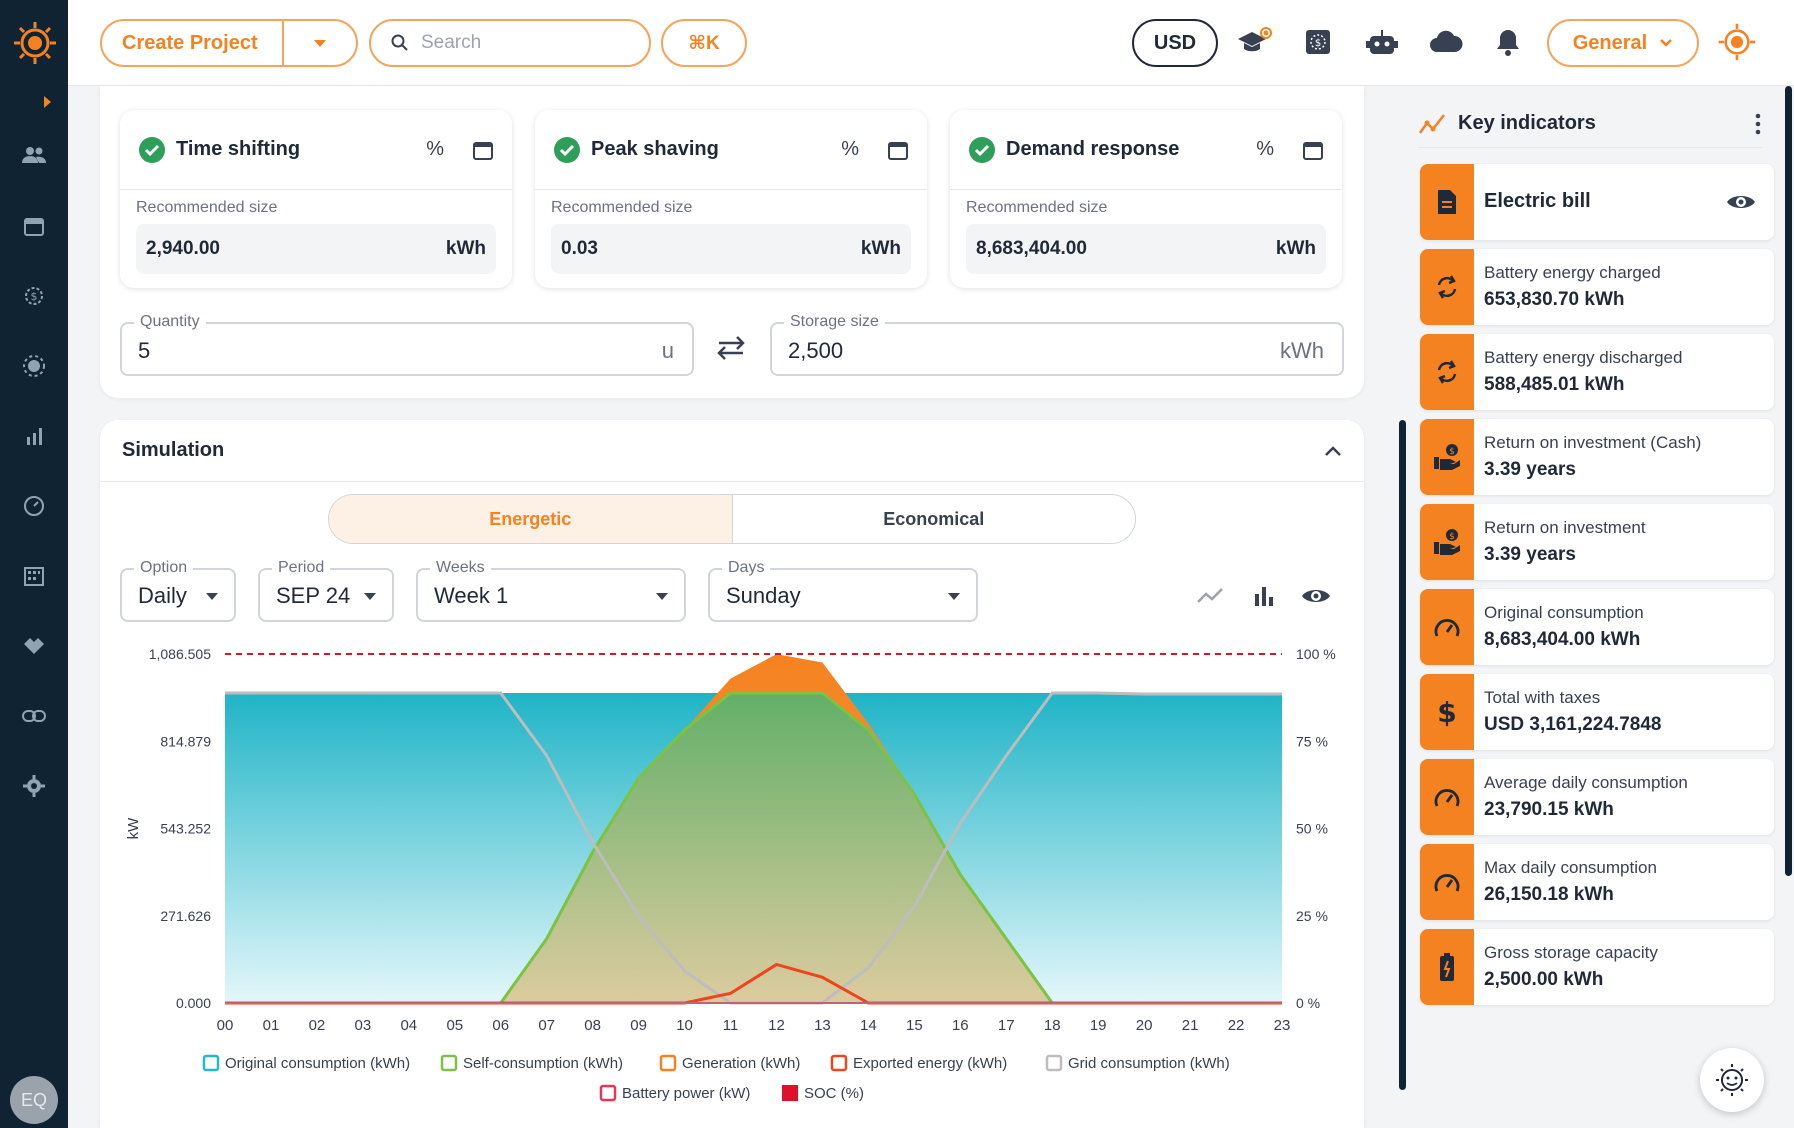  Describe the element at coordinates (934, 518) in the screenshot. I see `tab-economical: Economical` at that location.